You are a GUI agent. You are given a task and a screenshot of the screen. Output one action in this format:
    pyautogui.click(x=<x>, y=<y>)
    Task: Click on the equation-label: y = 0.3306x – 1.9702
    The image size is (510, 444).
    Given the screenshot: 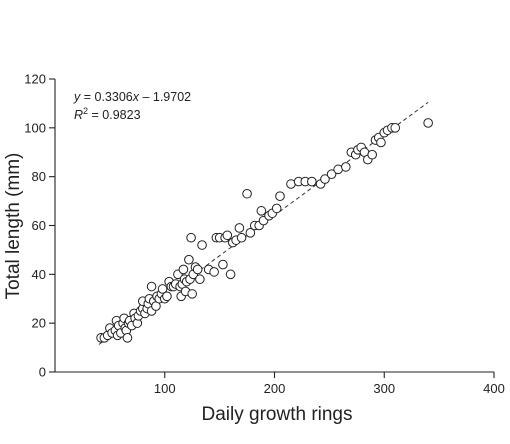 What is the action you would take?
    pyautogui.click(x=132, y=97)
    